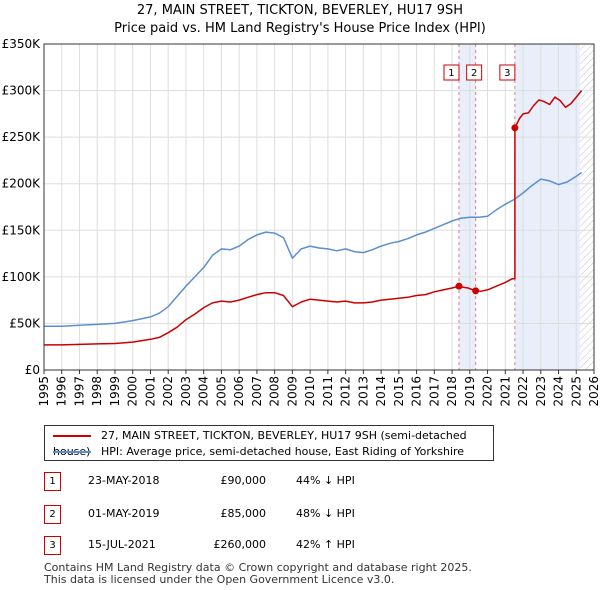  What do you see at coordinates (470, 391) in the screenshot?
I see `x-tick-label: 2019` at bounding box center [470, 391].